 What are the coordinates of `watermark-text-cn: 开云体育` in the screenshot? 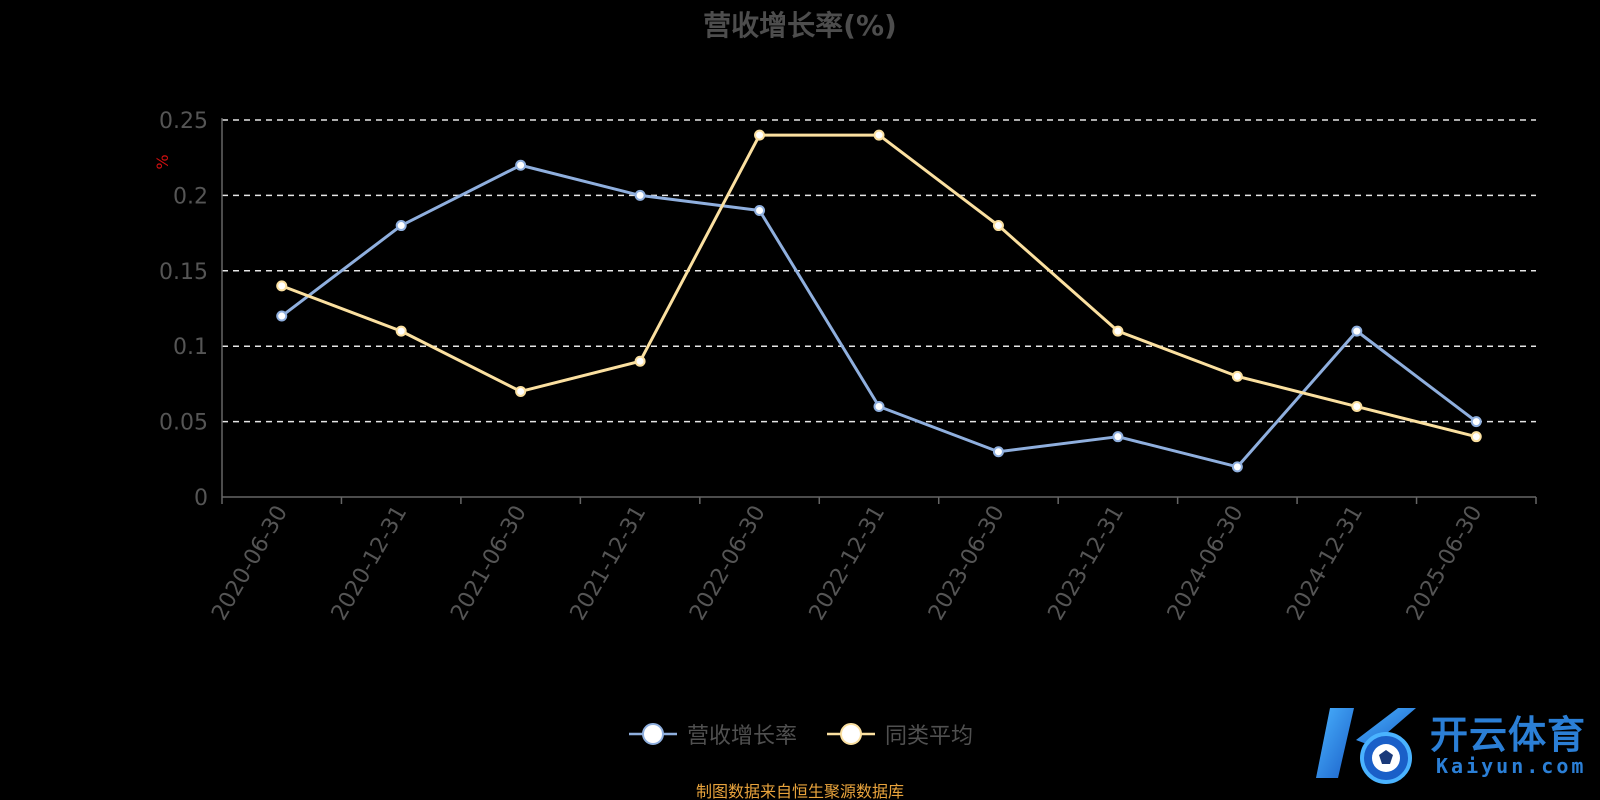 It's located at (1508, 735).